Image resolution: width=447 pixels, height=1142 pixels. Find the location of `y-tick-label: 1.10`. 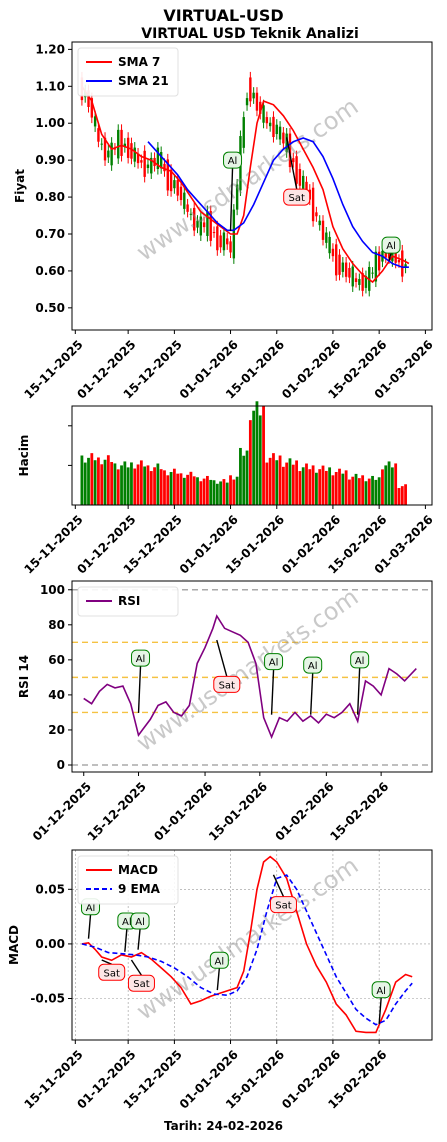

y-tick-label: 1.10 is located at coordinates (50, 86).